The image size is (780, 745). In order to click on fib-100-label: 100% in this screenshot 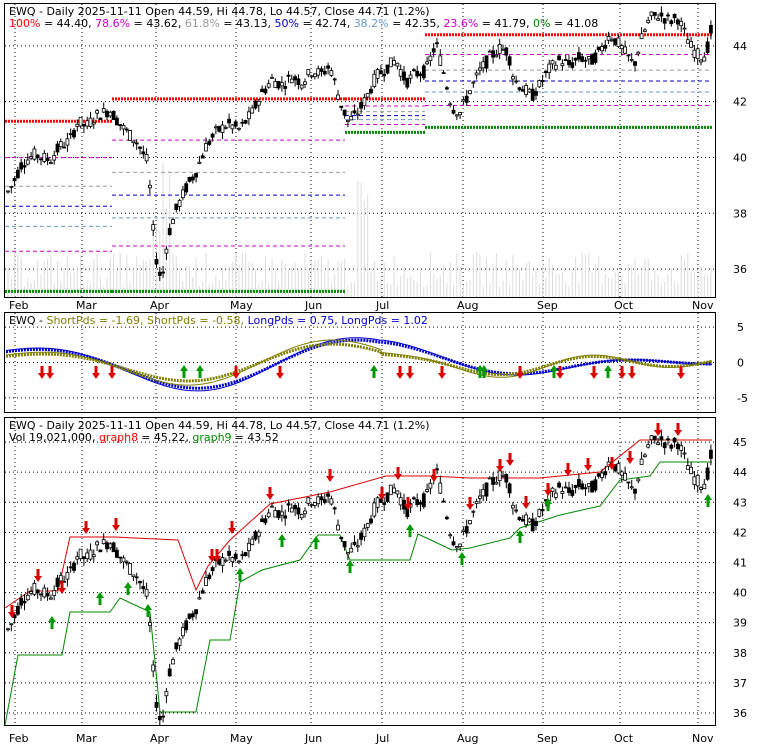, I will do `click(24, 23)`.